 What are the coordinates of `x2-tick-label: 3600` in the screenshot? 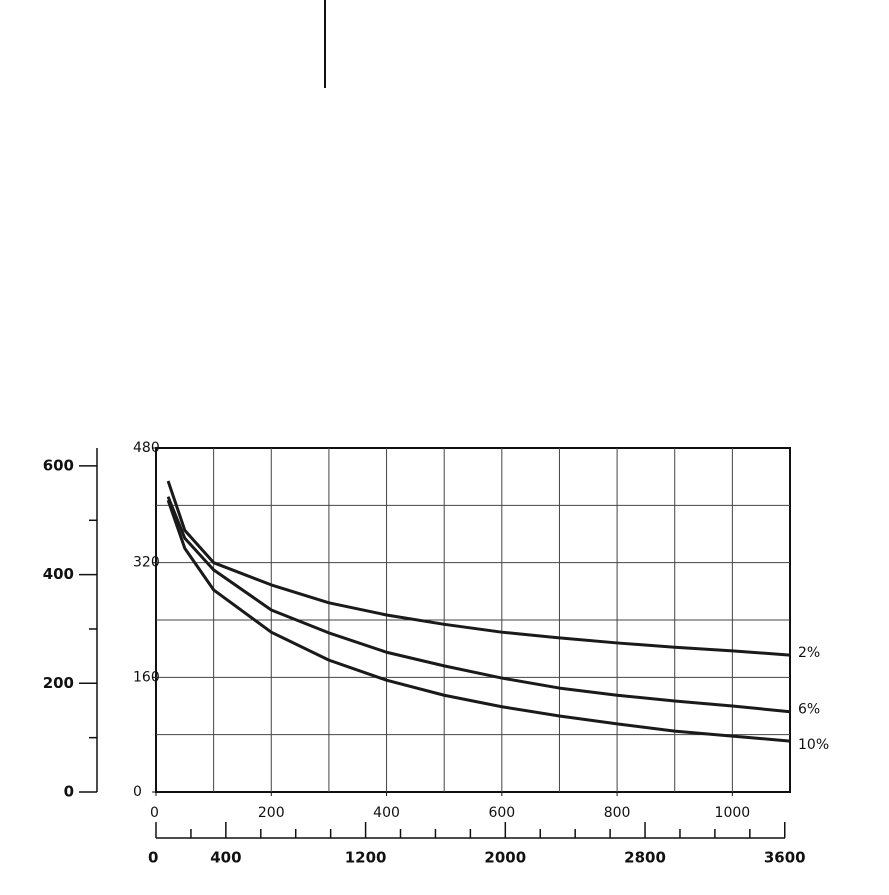 It's located at (785, 858).